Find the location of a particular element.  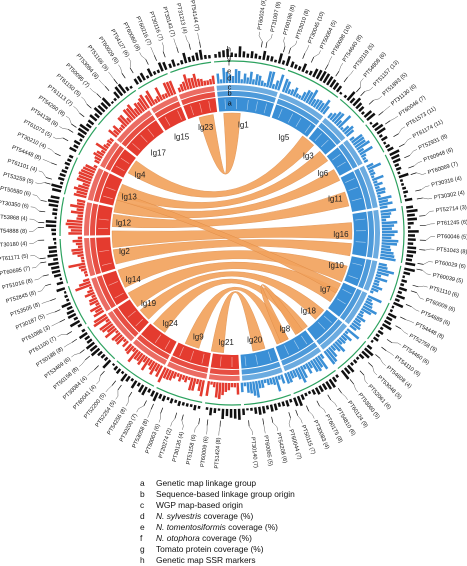

ssr-marker-label: PT30350 (6) is located at coordinates (14, 205).